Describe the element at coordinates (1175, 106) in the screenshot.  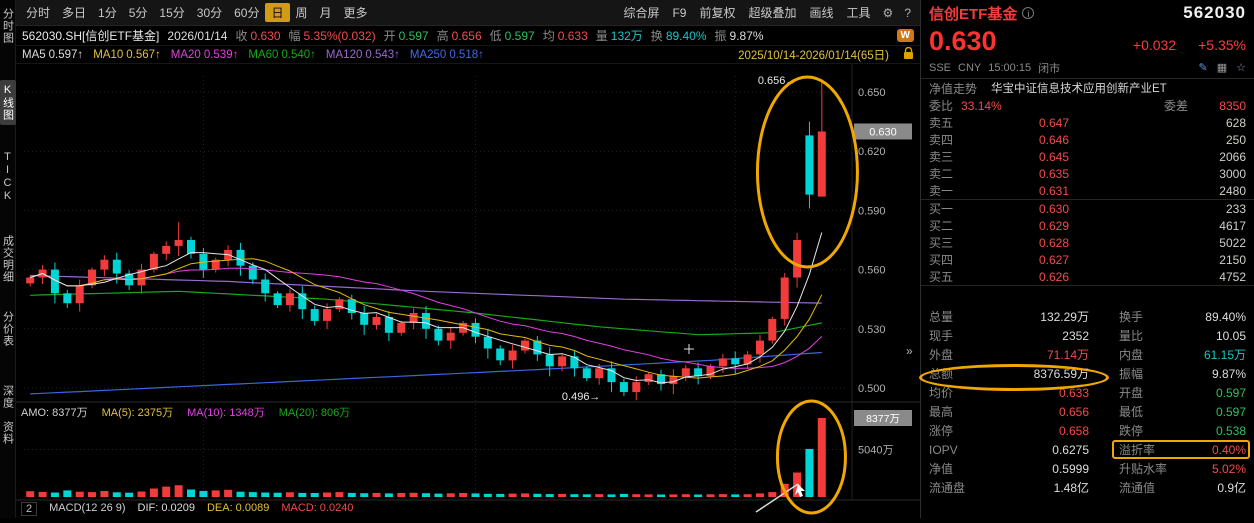
I see `weicha-label: 委差` at that location.